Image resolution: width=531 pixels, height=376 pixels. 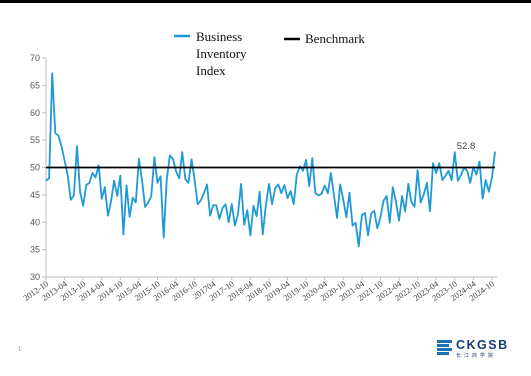 I want to click on y-axis-ticks: 30 35 40 45 50 55 60 65 70, so click(x=38, y=167).